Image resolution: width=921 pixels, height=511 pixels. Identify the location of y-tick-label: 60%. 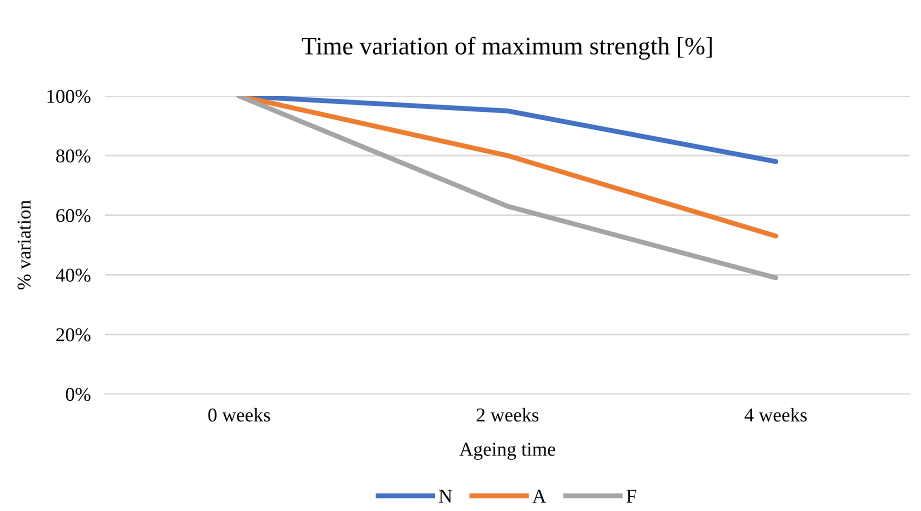
(73, 215).